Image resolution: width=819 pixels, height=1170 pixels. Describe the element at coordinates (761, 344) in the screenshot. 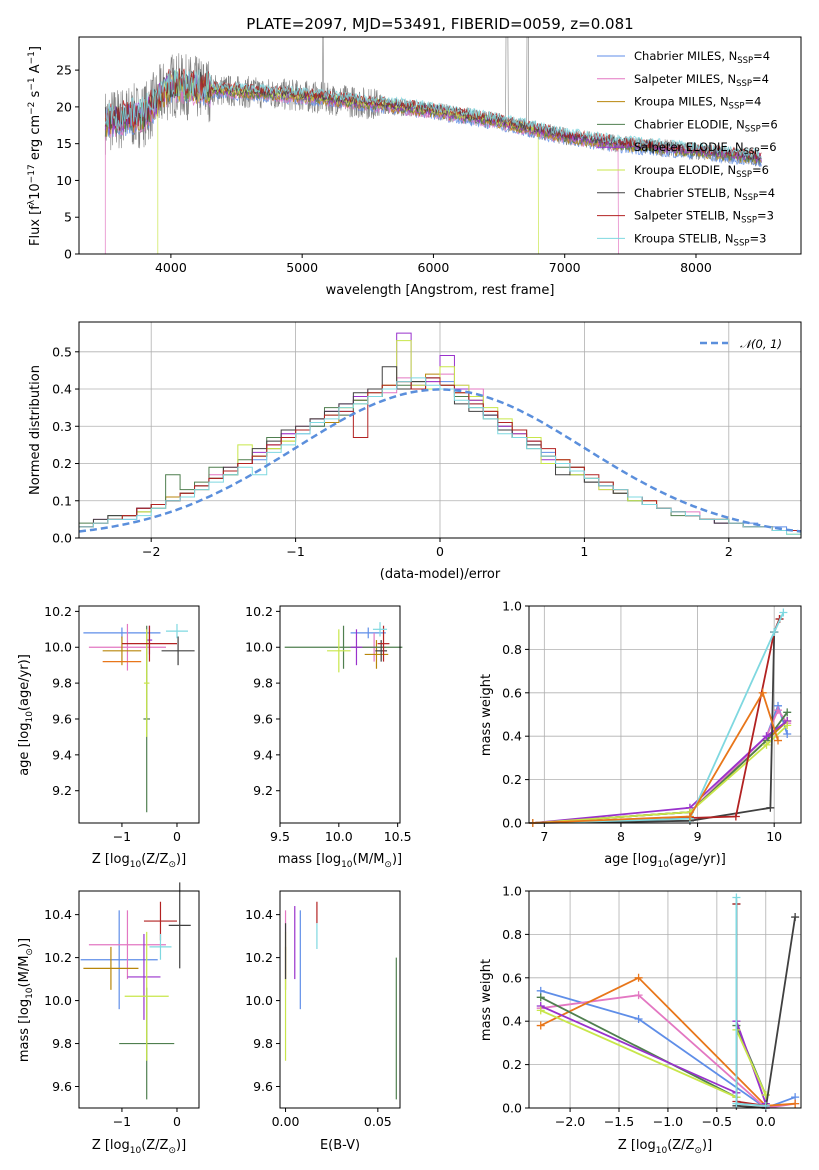

I see `legend-entry: 𝒩(0, 1)` at that location.